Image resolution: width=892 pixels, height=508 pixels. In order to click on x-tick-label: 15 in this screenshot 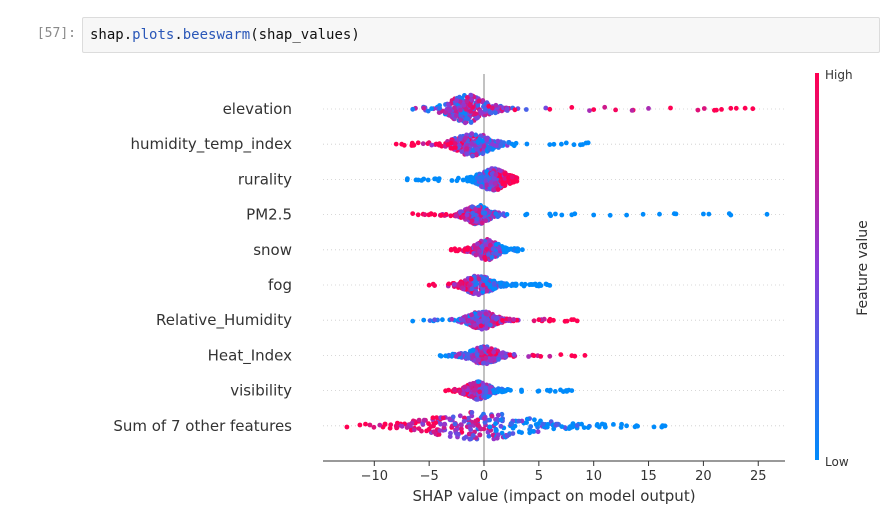, I will do `click(648, 476)`.